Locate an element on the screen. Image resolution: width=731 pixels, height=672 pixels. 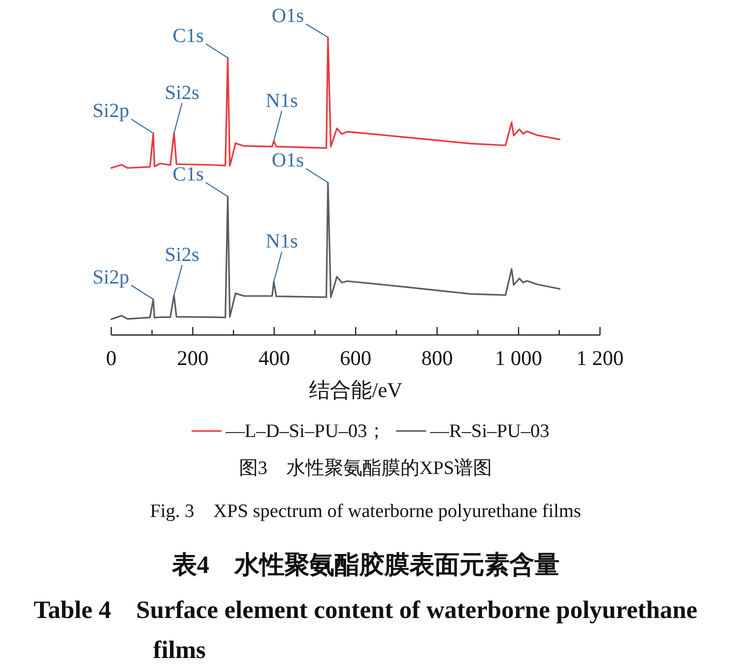
caption: Fig. 3 XPS spectrum of waterborne polyurethane films is located at coordinates (366, 511).